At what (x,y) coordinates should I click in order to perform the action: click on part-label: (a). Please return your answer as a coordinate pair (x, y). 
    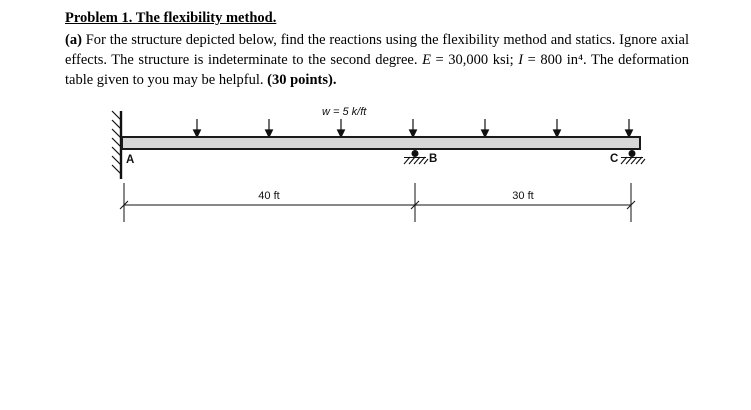
    Looking at the image, I should click on (73, 40).